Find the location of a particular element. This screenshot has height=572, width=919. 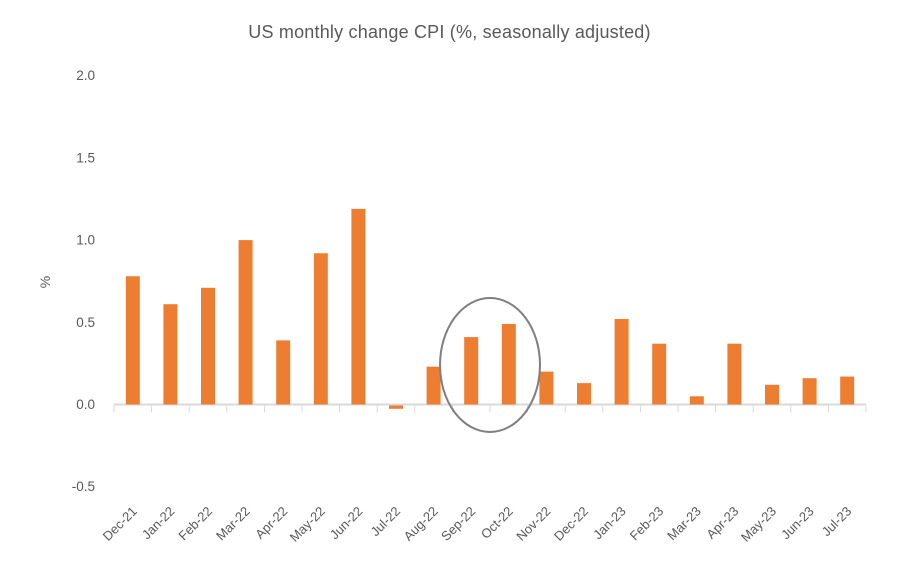

x-axis-label: Jun-23 is located at coordinates (797, 523).